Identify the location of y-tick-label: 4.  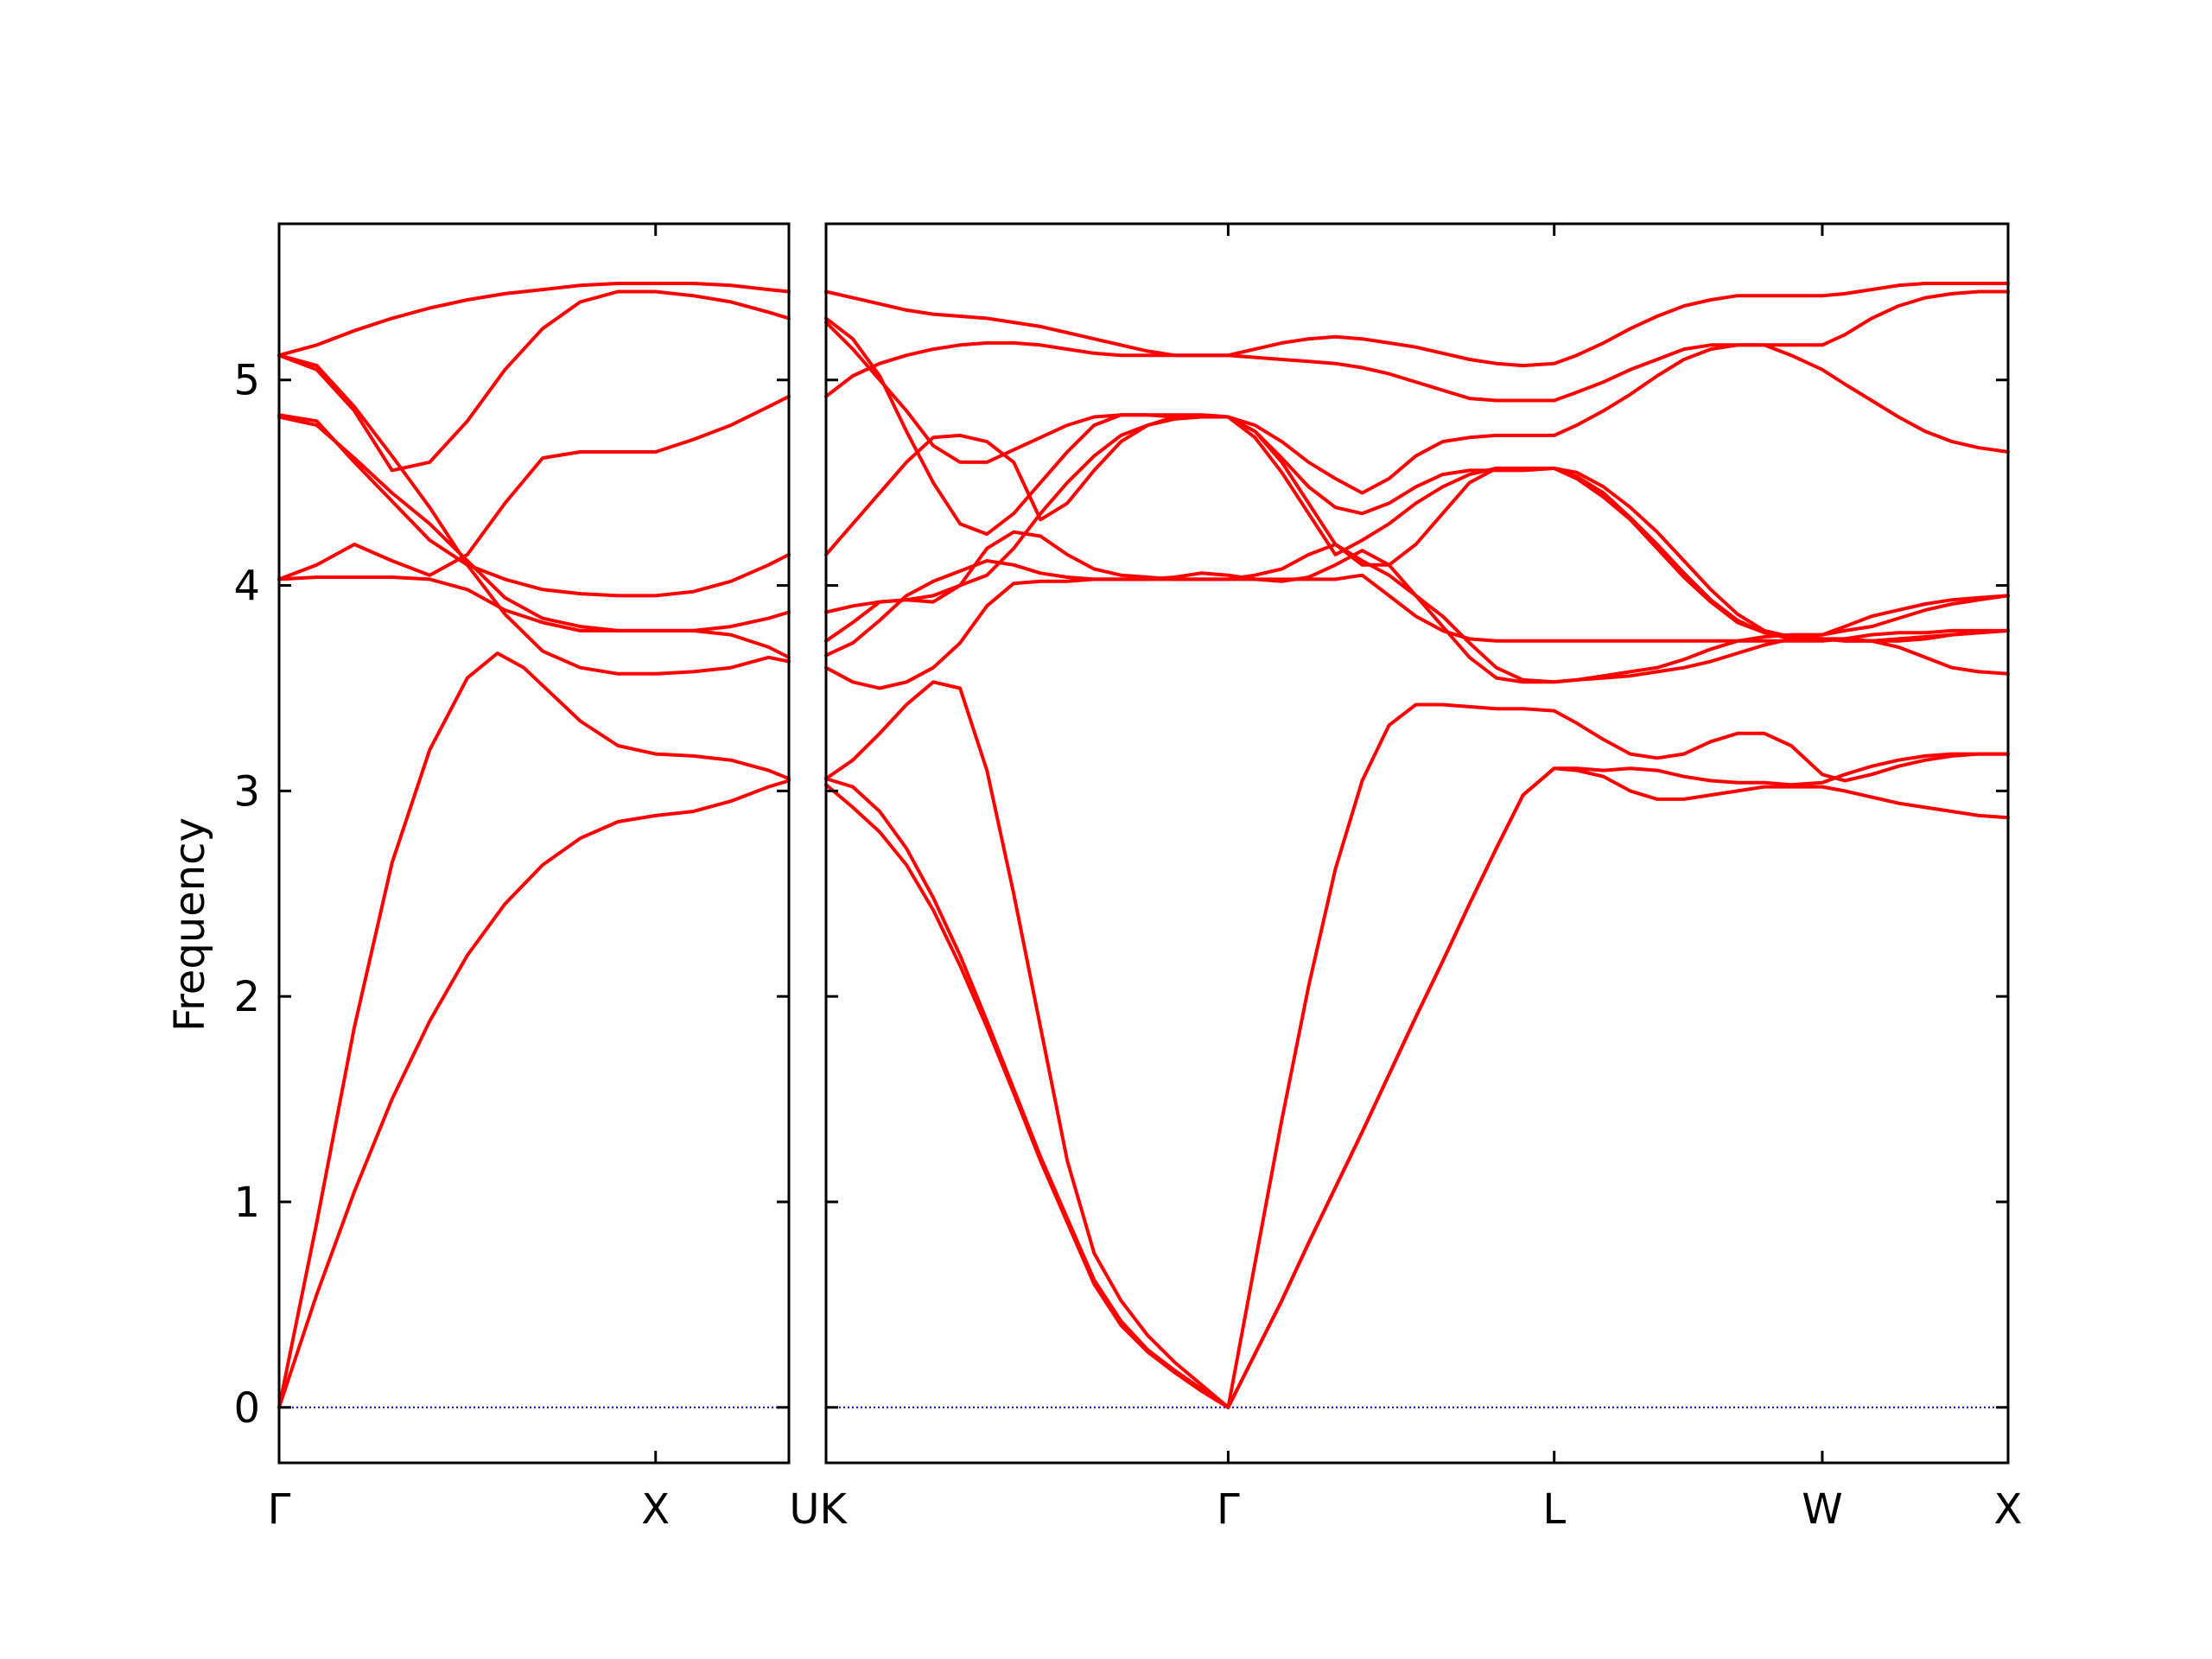
(246, 587).